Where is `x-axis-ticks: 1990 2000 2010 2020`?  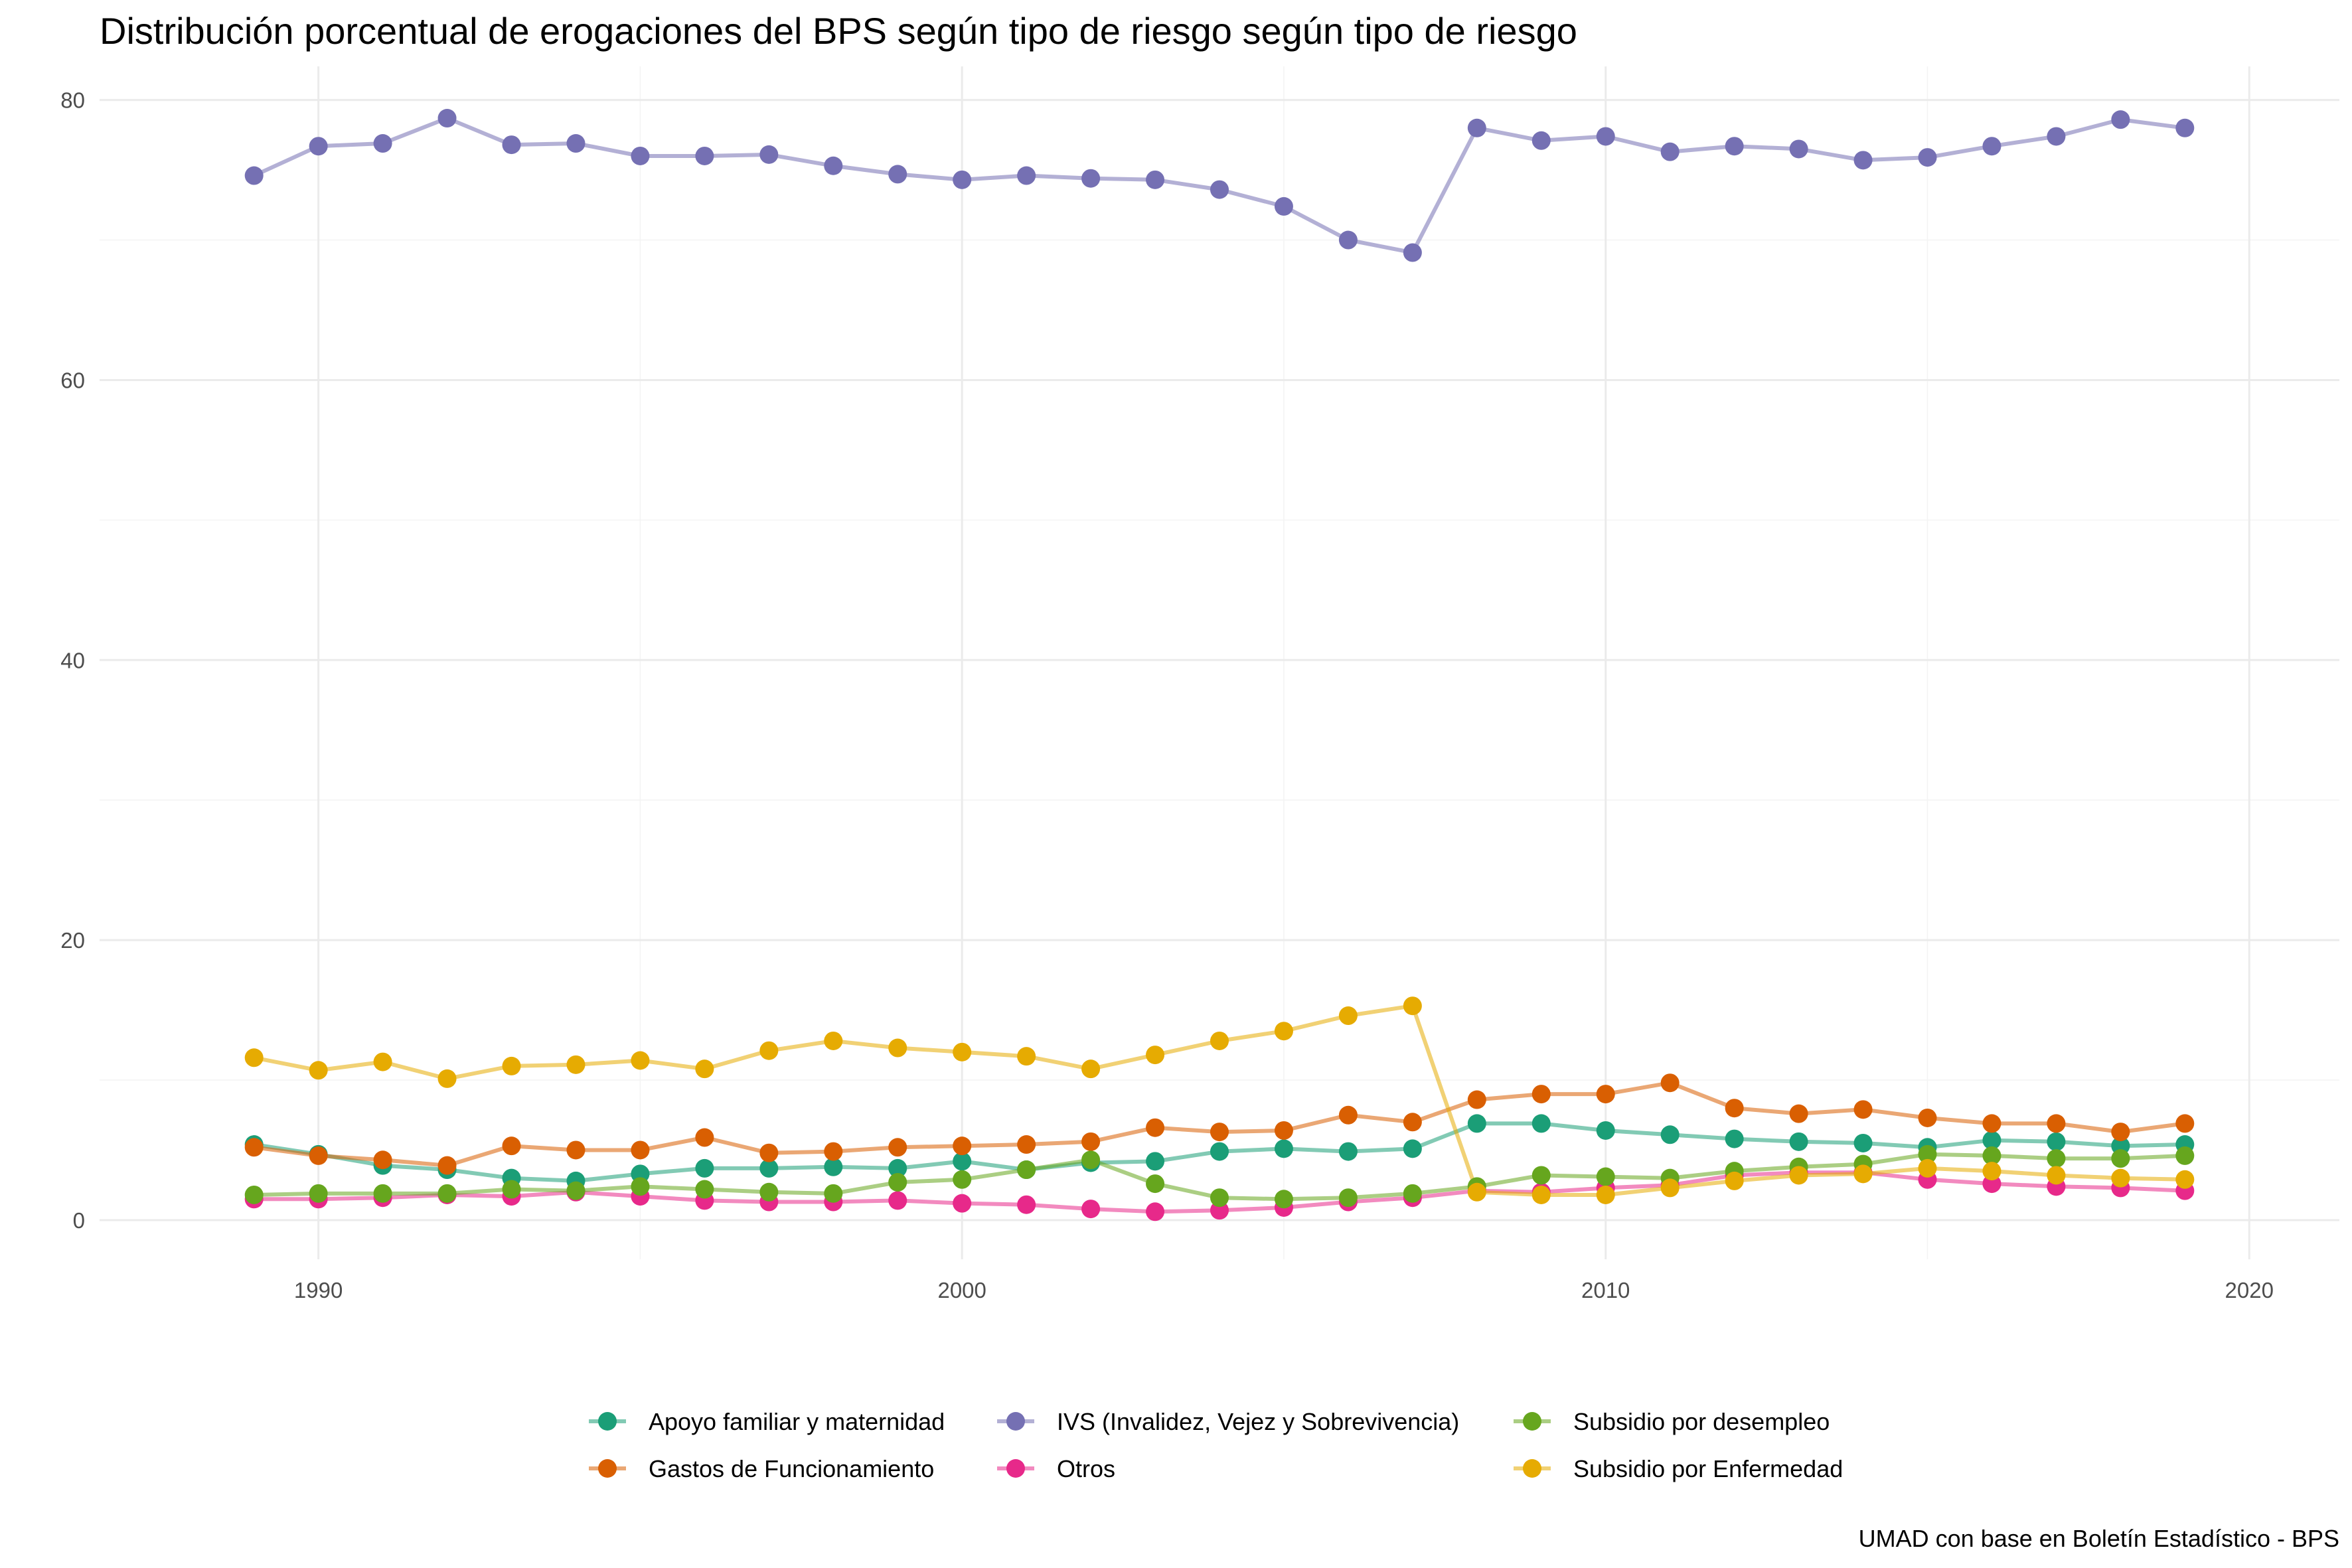
x-axis-ticks: 1990 2000 2010 2020 is located at coordinates (1284, 1290).